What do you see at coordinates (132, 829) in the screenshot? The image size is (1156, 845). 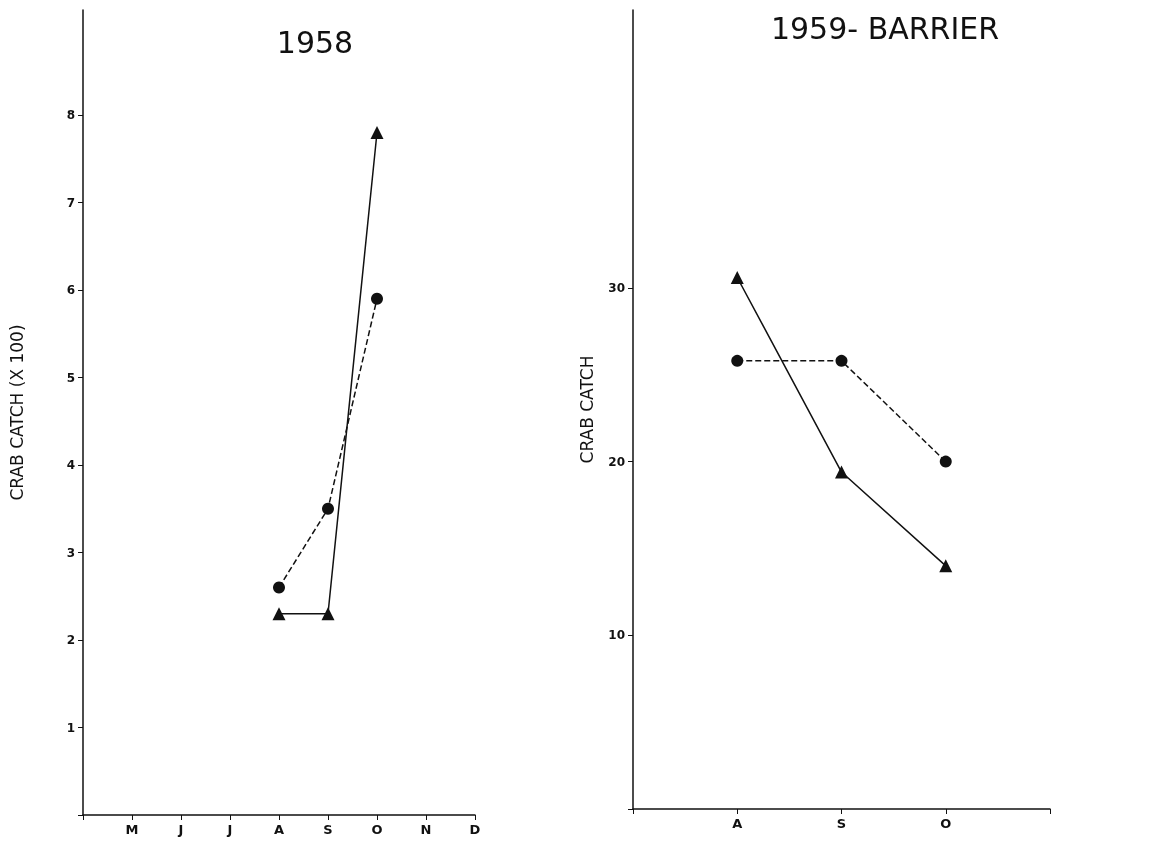 I see `x-tick-label: M` at bounding box center [132, 829].